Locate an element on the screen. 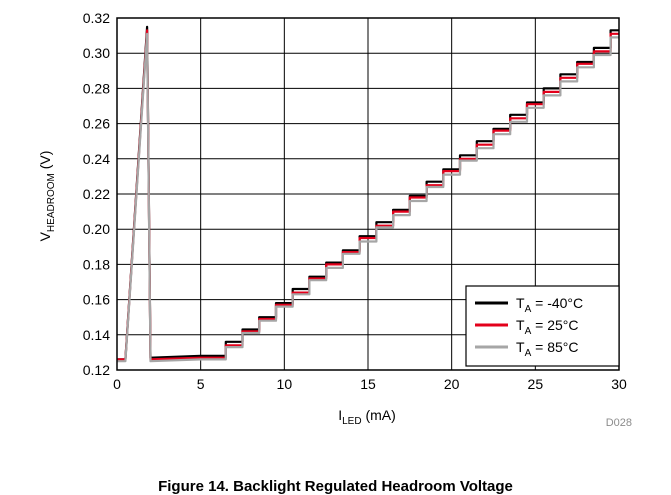 The width and height of the screenshot is (671, 495). x-tick-label: 15 is located at coordinates (368, 384).